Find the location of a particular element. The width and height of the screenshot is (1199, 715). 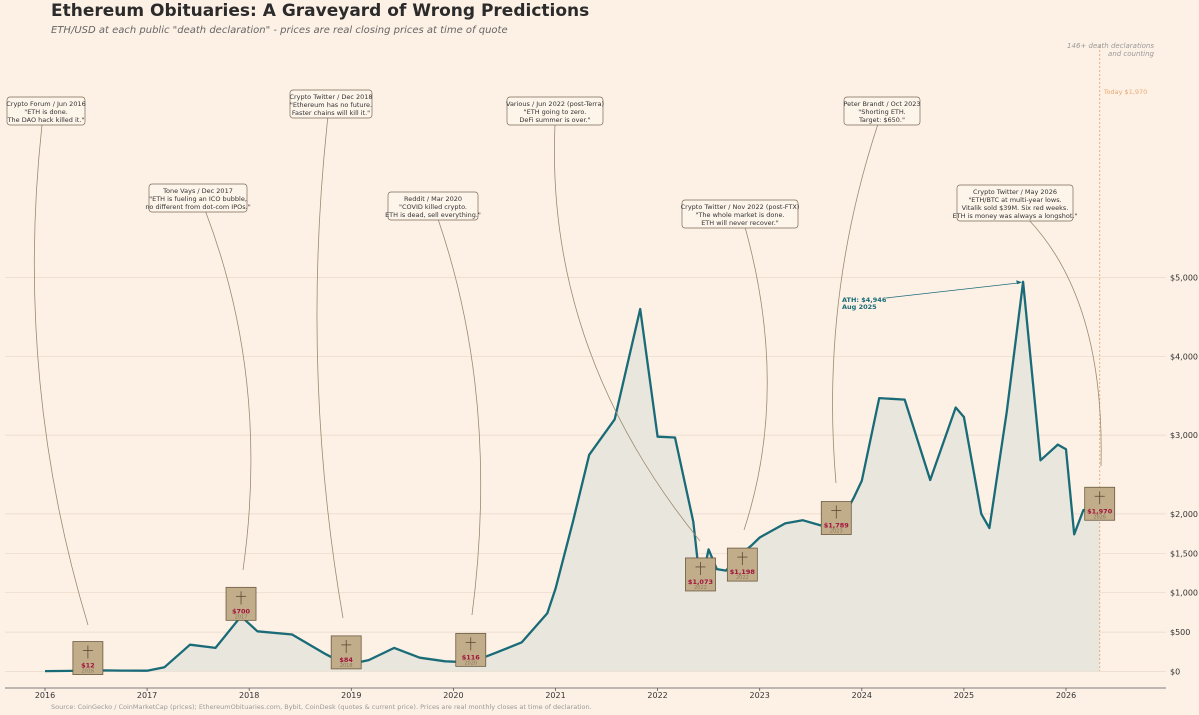

corner-note-line: 146+ death declarations is located at coordinates (1110, 46).